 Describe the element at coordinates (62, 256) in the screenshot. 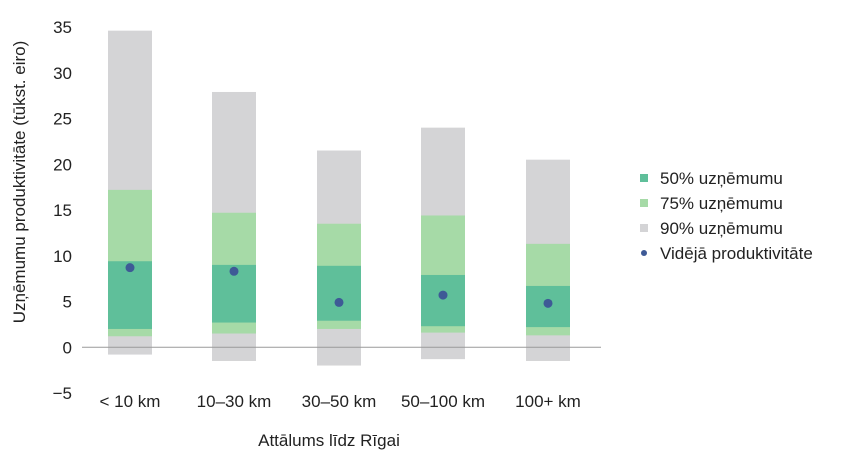

I see `y-tick-label: 10` at that location.